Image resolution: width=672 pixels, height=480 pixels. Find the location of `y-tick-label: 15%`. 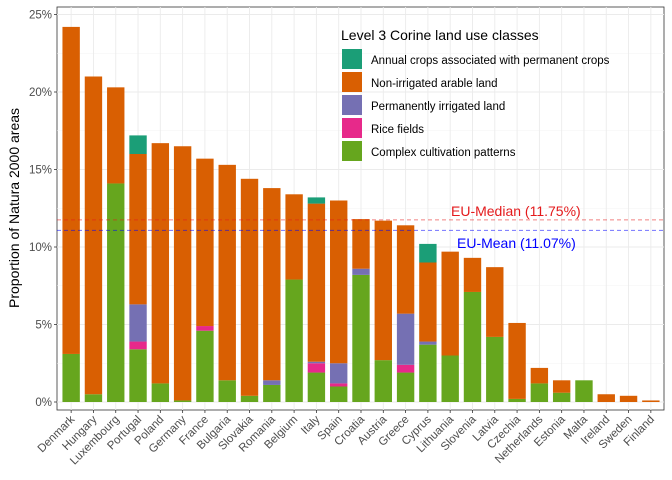

y-tick-label: 15% is located at coordinates (40, 171).